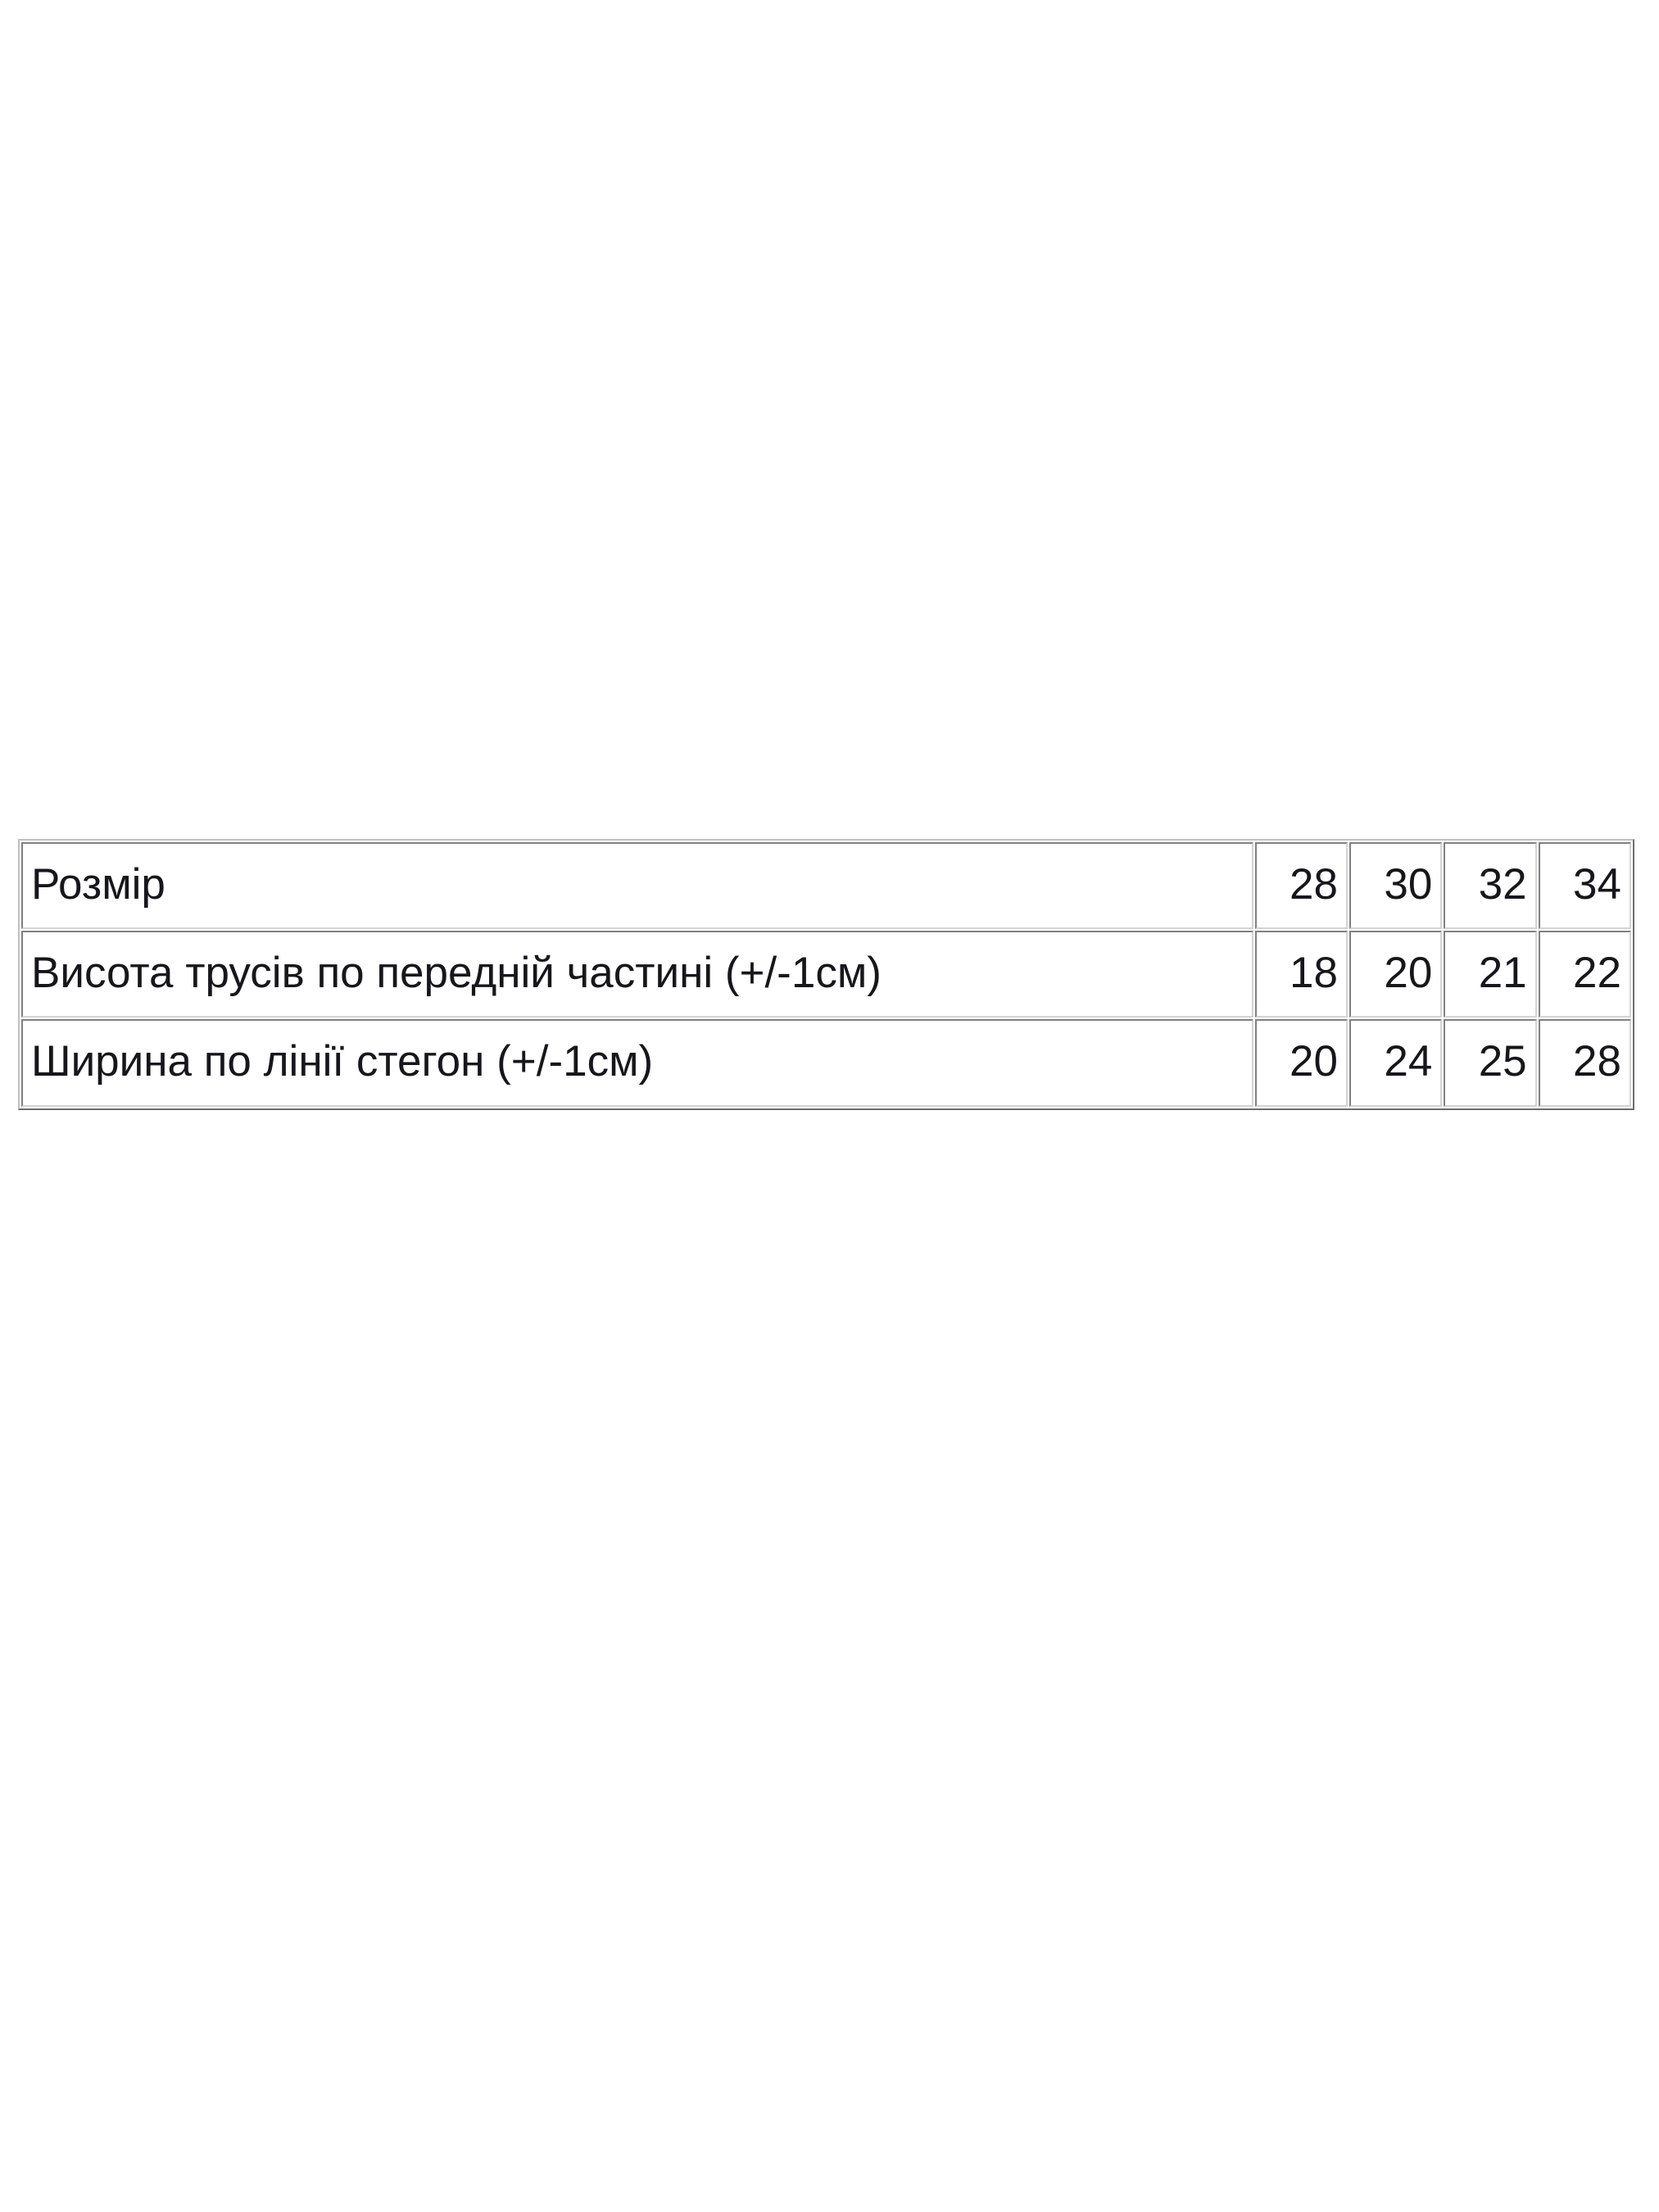 This screenshot has height=2212, width=1659. I want to click on size-value-28: 28, so click(1301, 886).